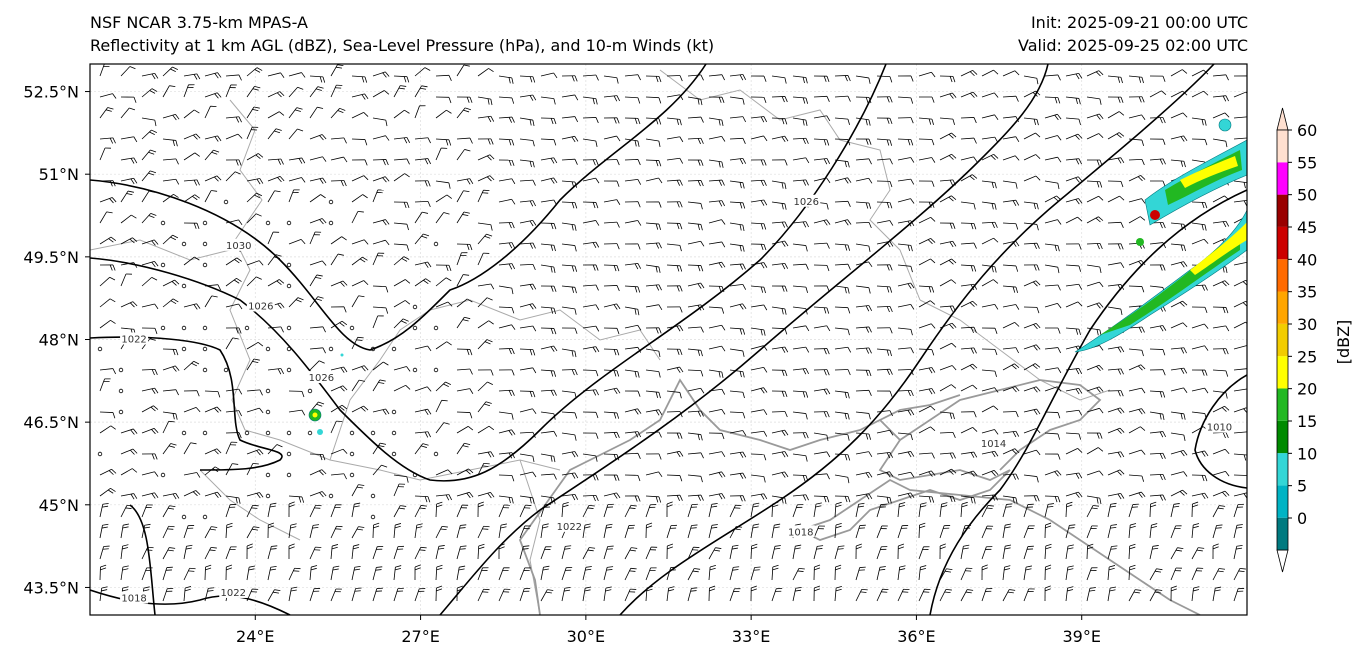  I want to click on isobar-label-bg, so click(569, 525).